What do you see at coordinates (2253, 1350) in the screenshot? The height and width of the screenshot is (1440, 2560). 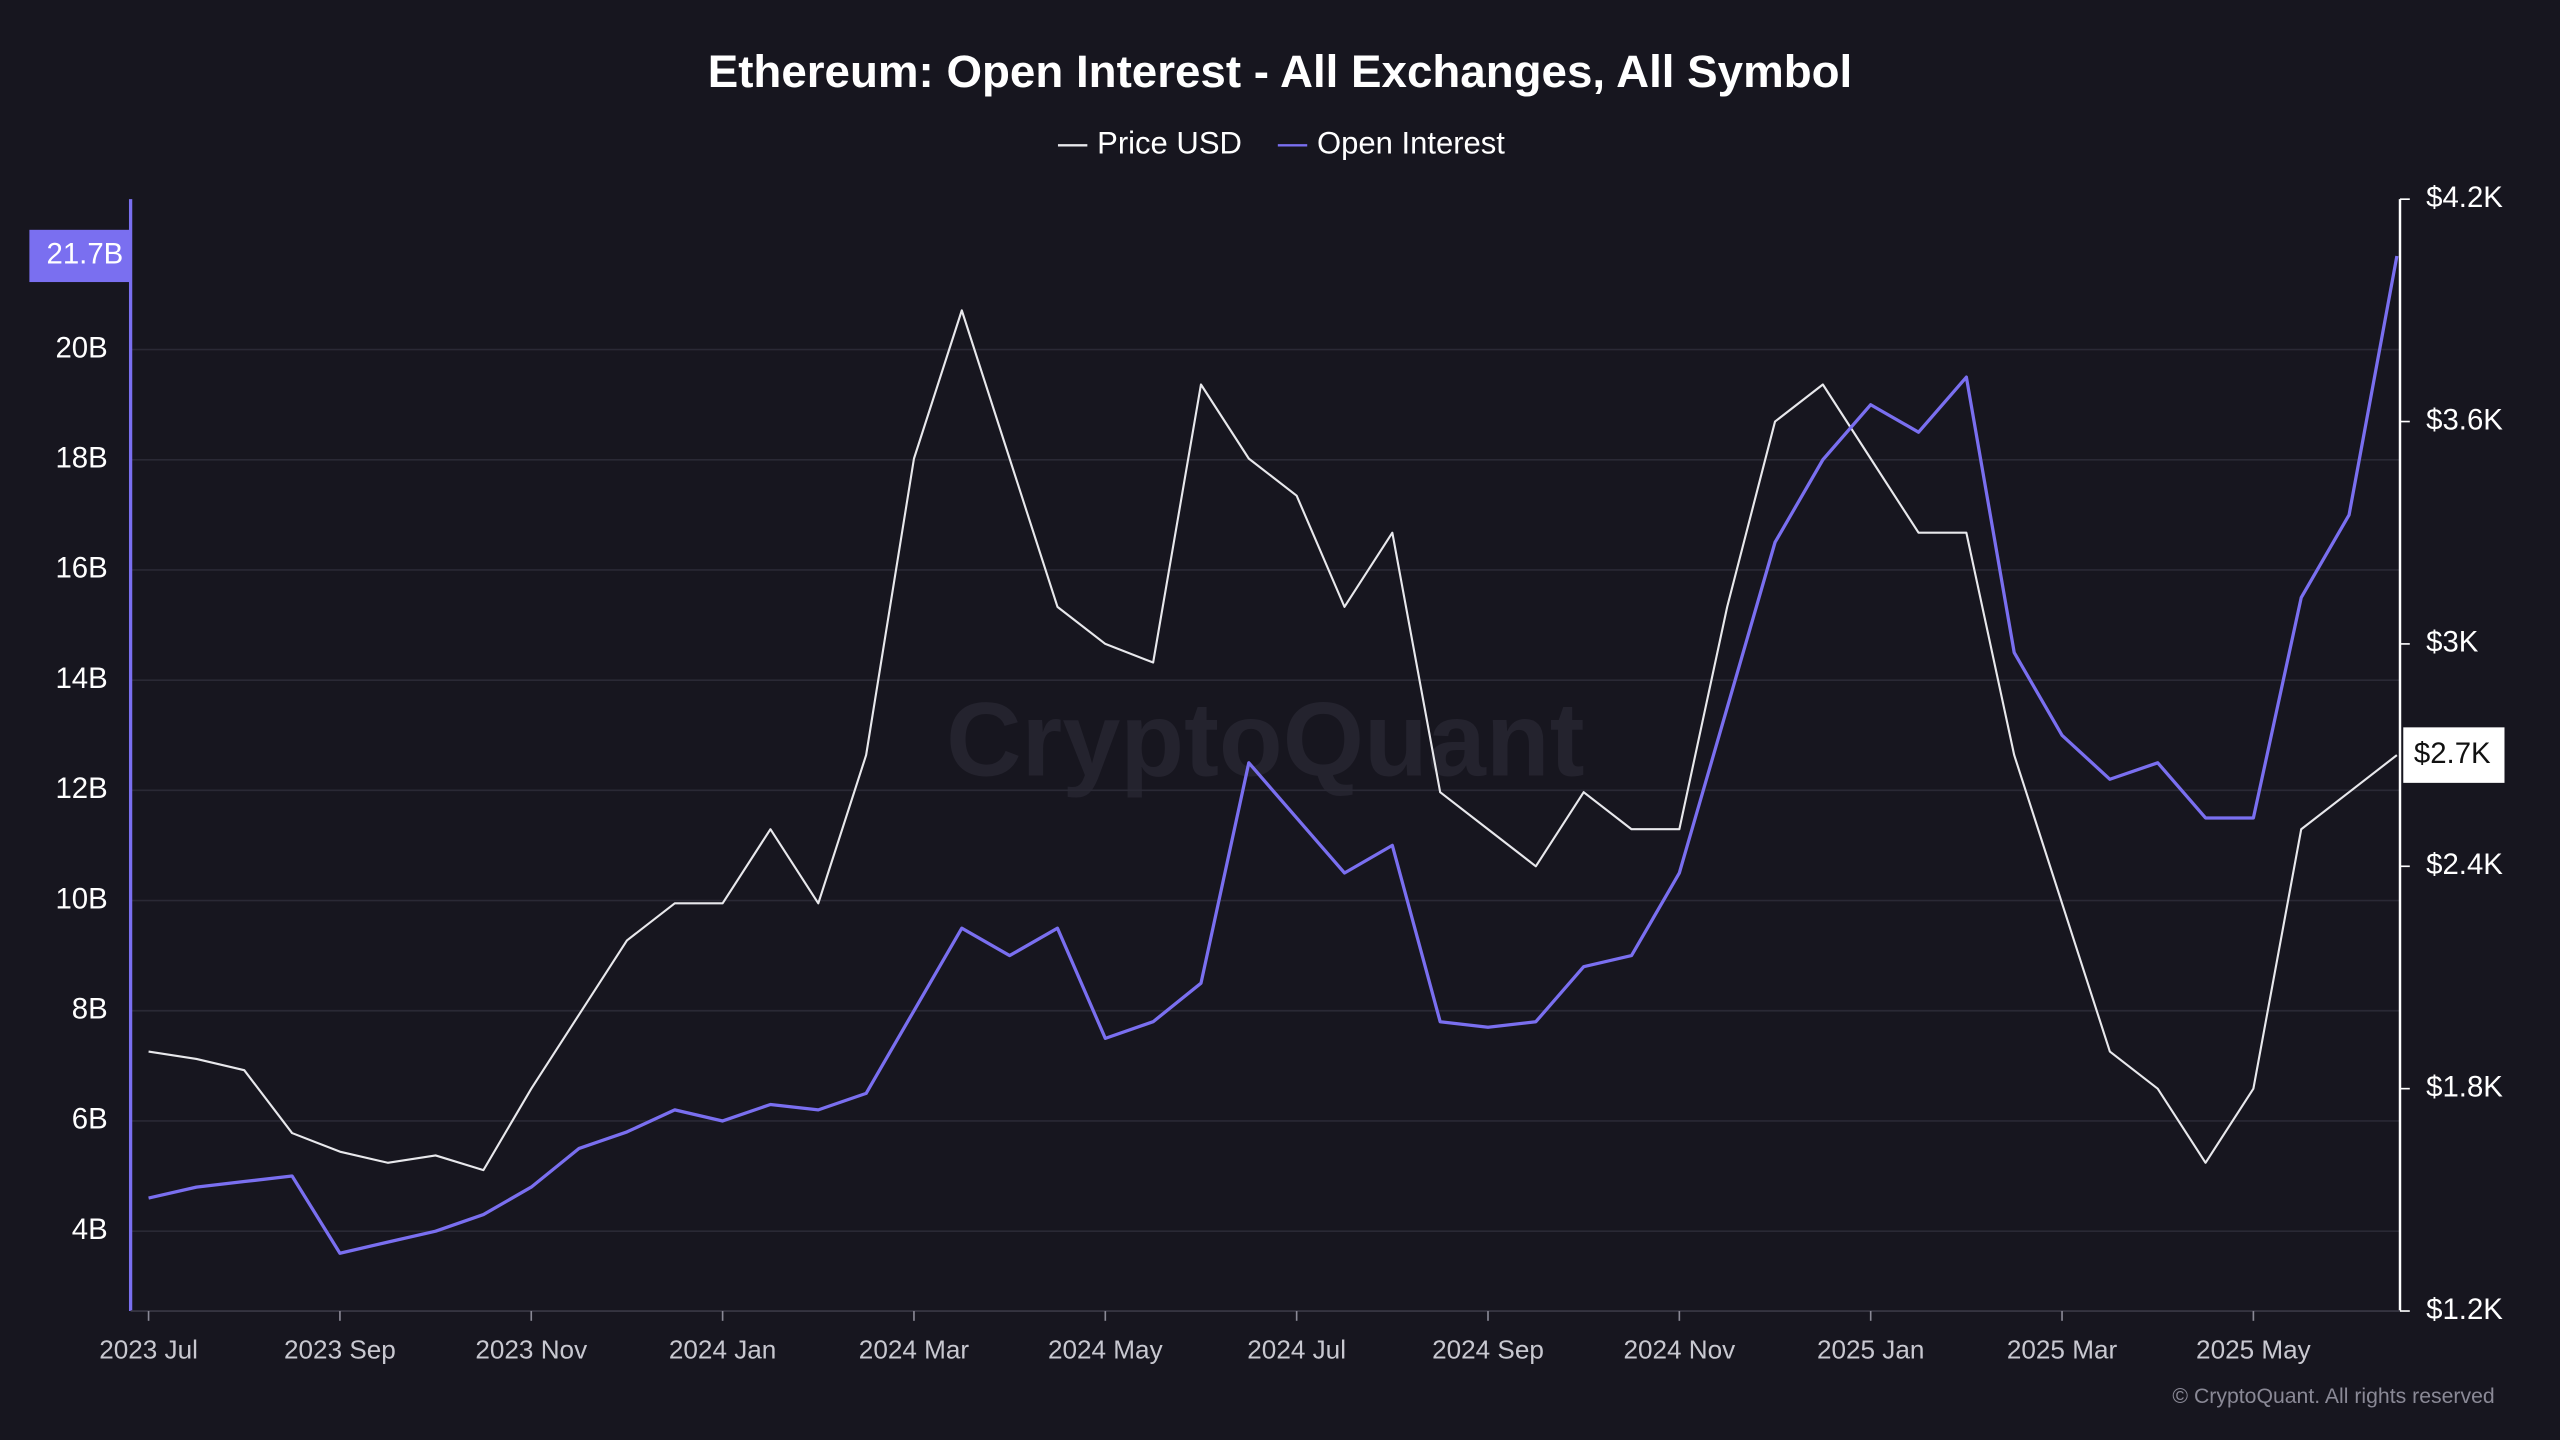 I see `x-tick-label: 2025 May` at bounding box center [2253, 1350].